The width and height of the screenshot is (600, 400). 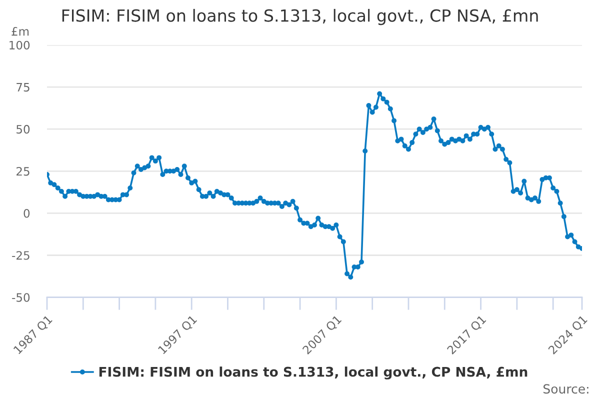 I want to click on y-tick-label: 25, so click(x=23, y=171).